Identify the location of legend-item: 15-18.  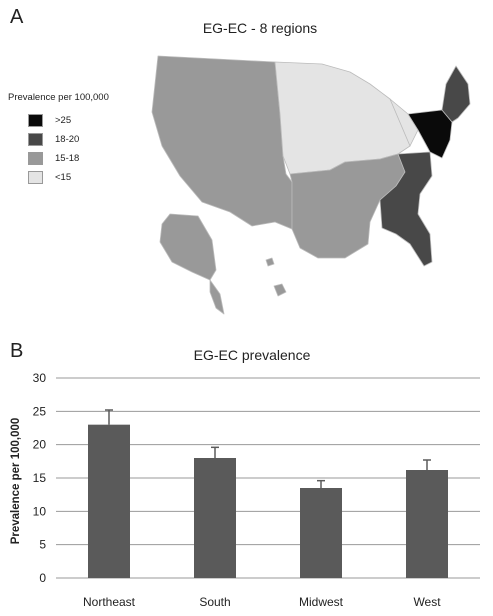
(58, 158).